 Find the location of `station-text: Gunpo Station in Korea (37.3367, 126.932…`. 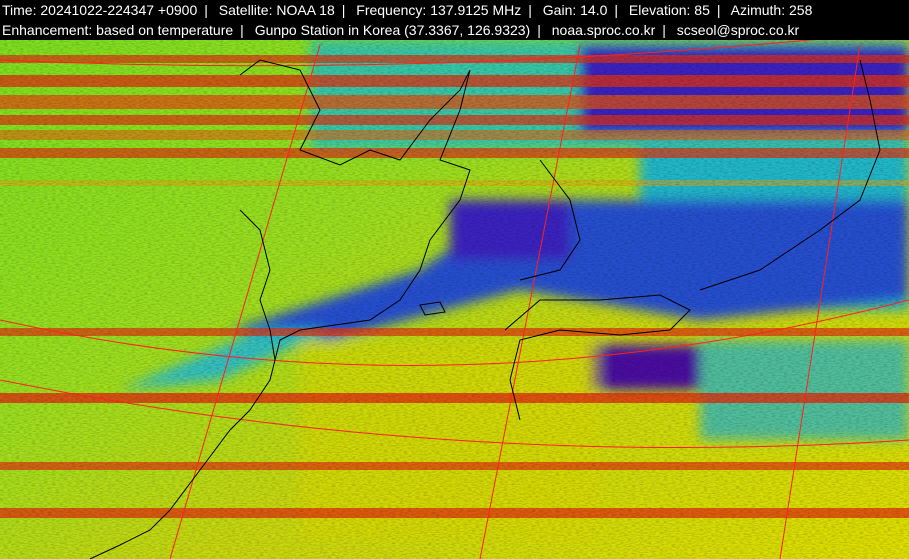

station-text: Gunpo Station in Korea (37.3367, 126.932… is located at coordinates (392, 30).